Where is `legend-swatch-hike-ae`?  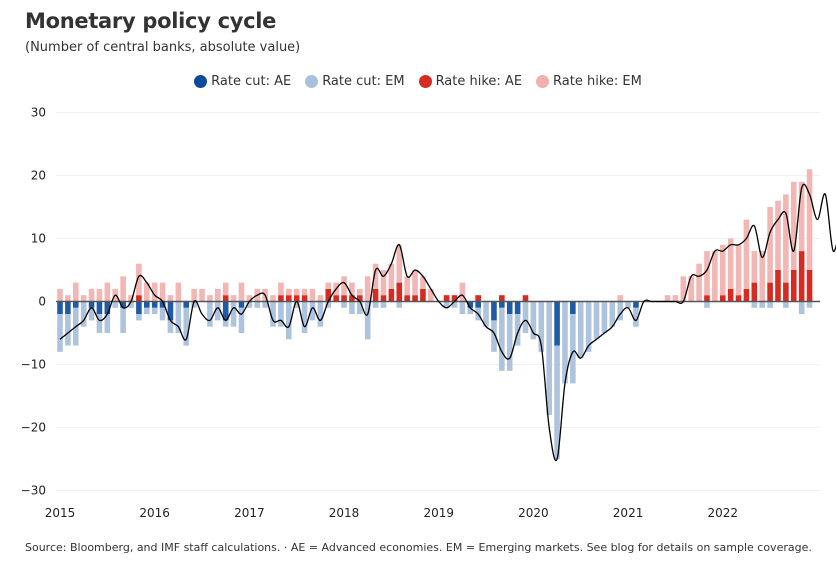 legend-swatch-hike-ae is located at coordinates (425, 81).